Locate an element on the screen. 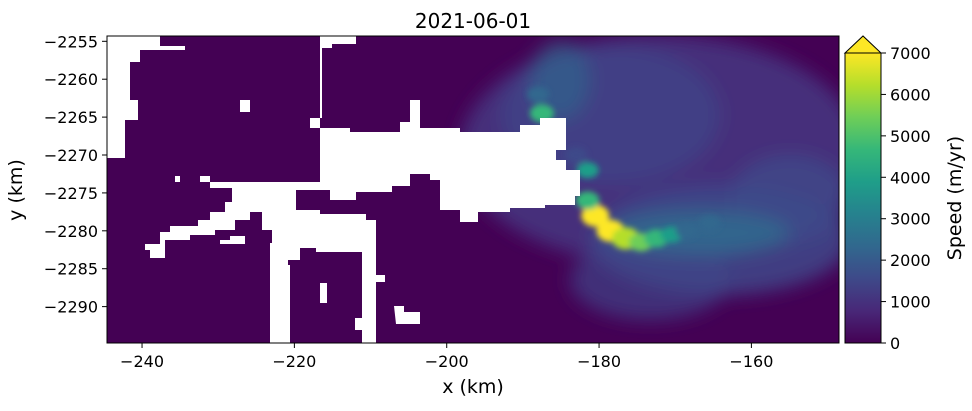  colorbar-tick-label: 0 is located at coordinates (895, 343).